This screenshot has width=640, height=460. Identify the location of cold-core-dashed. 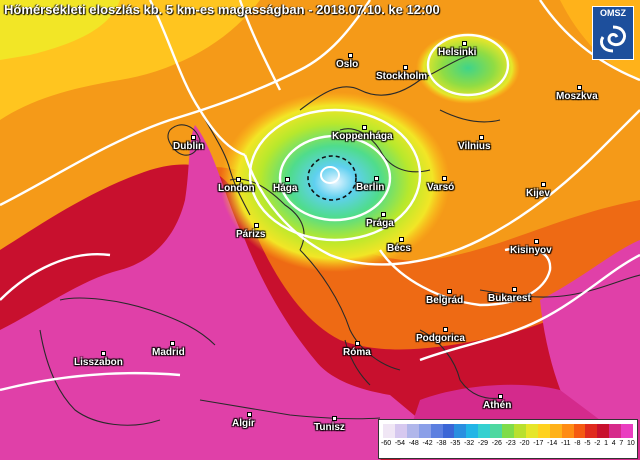
(332, 178).